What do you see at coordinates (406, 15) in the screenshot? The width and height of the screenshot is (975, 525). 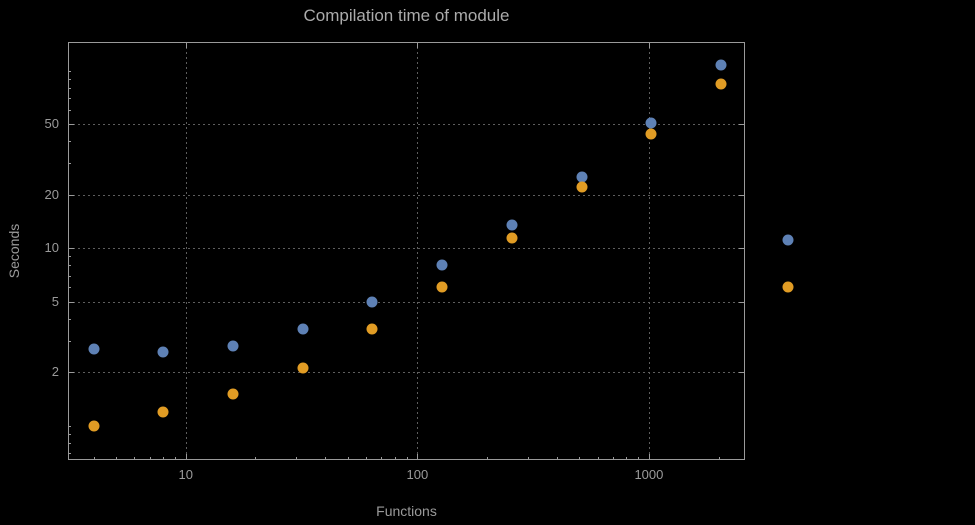 I see `chart-title: Compilation time of module` at bounding box center [406, 15].